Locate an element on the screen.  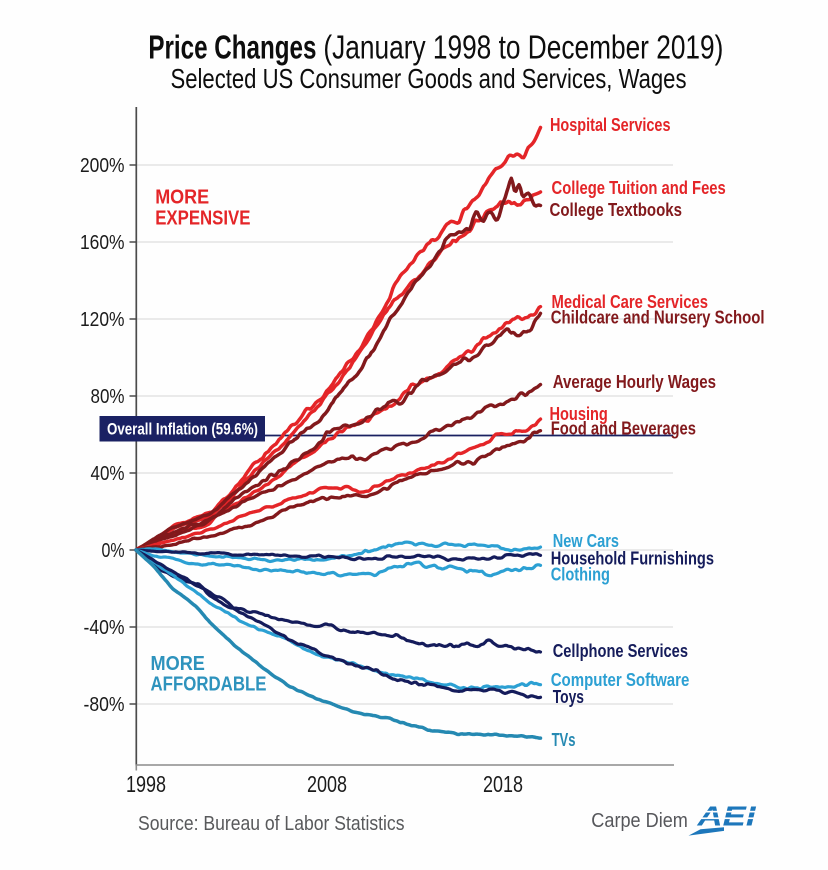
svg-text: 120% is located at coordinates (102, 320).